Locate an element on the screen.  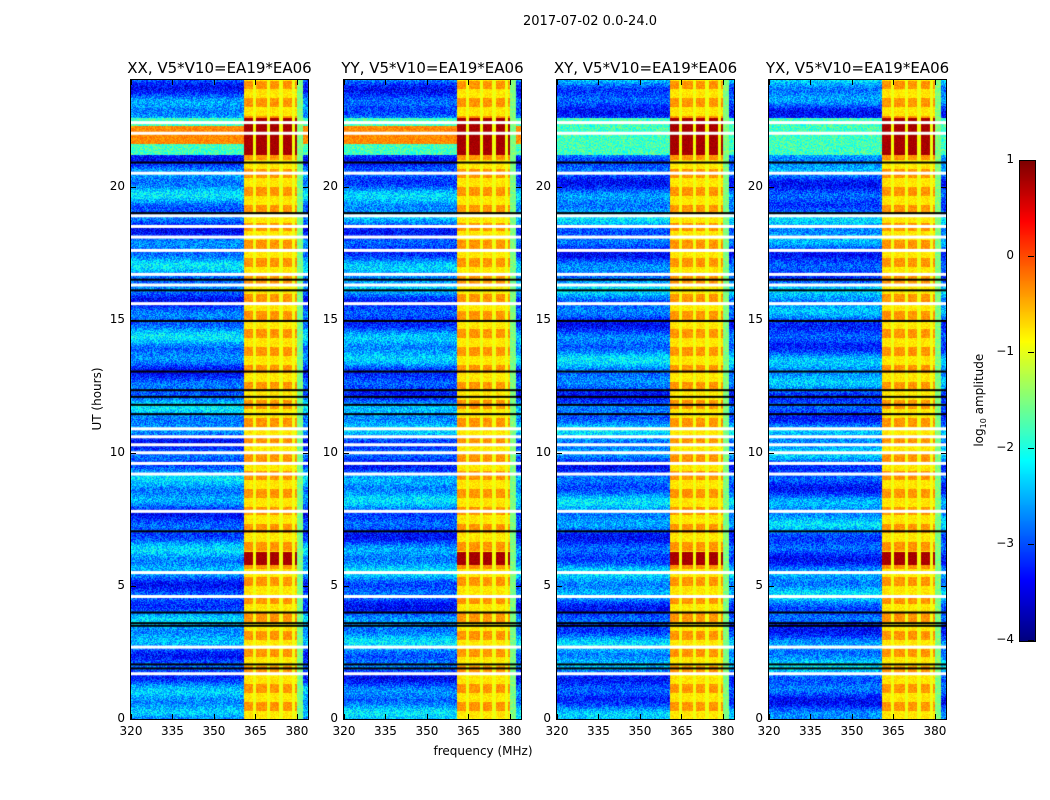
heatmap-panel-yy is located at coordinates (432, 399).